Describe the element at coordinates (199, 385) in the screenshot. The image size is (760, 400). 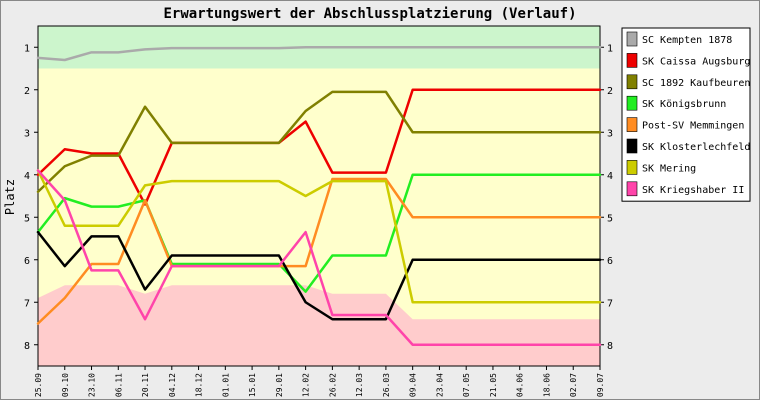
I see `x-tick-label: 18.12` at that location.